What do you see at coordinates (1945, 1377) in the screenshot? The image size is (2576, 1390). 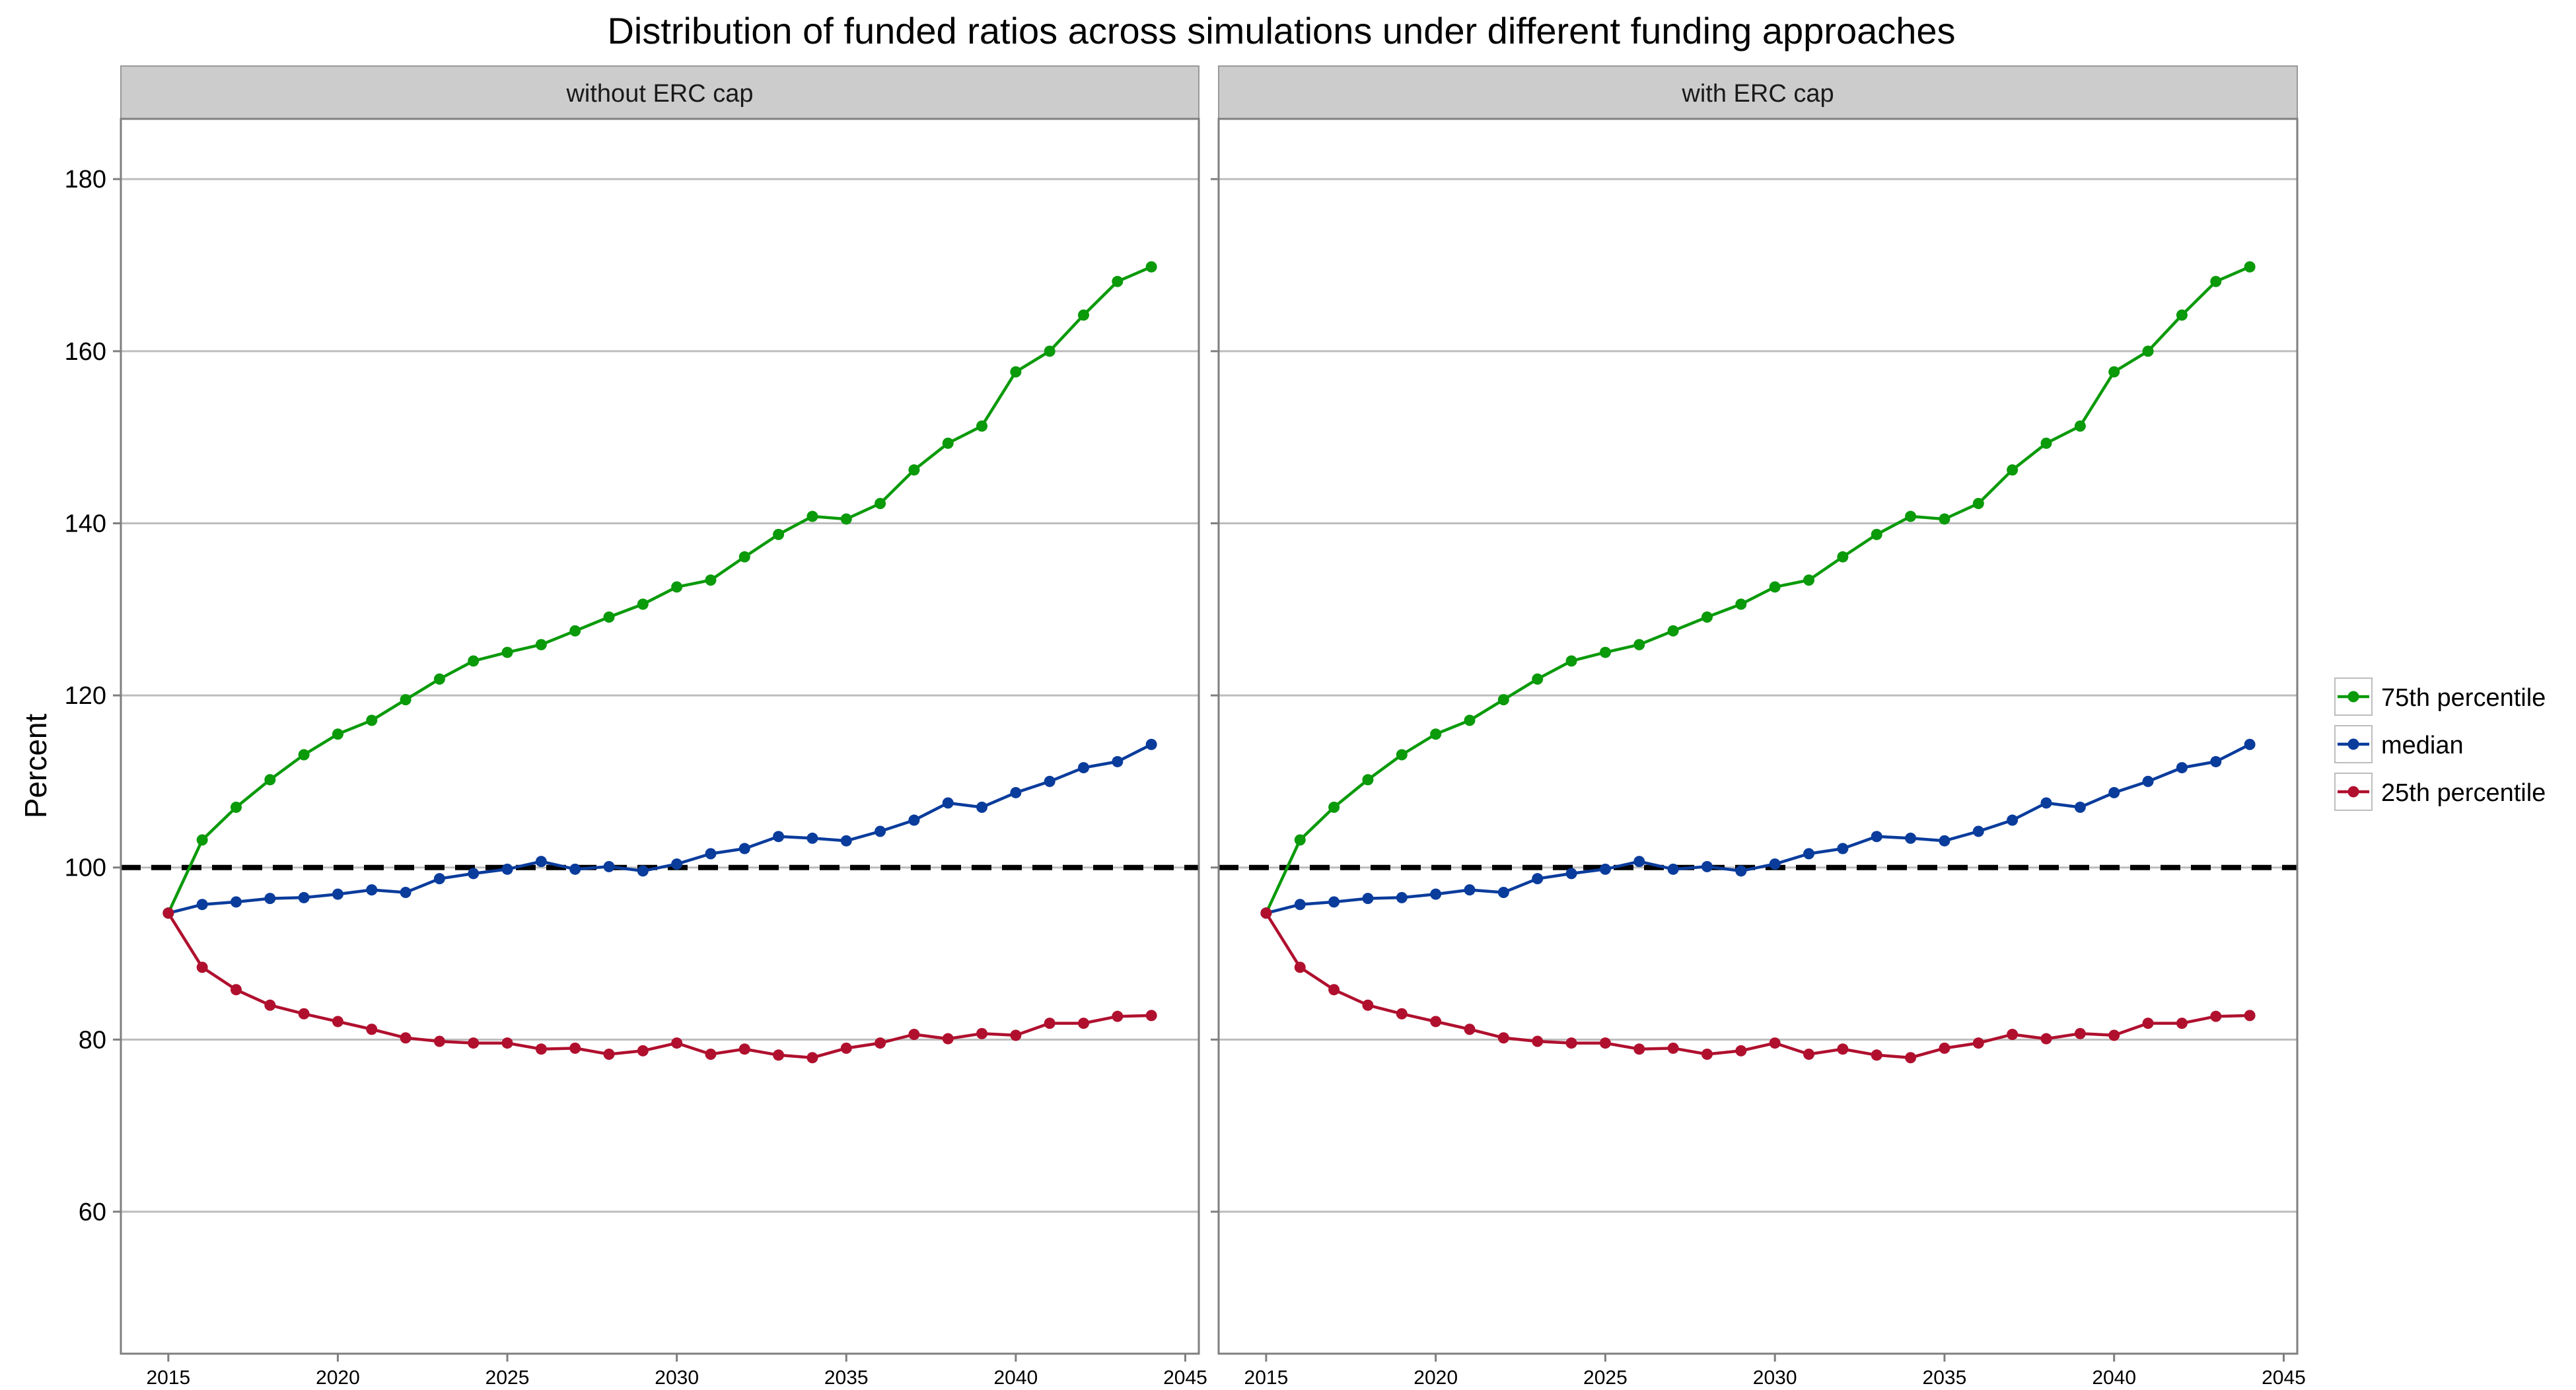 I see `x-tick-label: 2035` at bounding box center [1945, 1377].